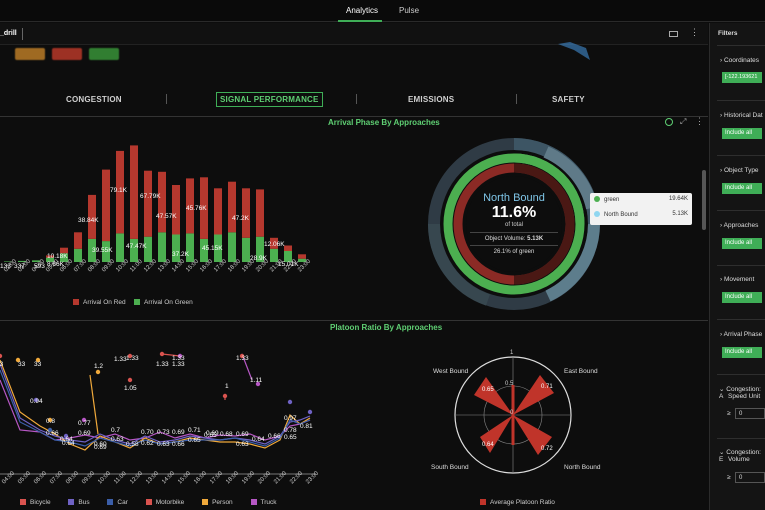 This screenshot has width=765, height=510. What do you see at coordinates (94, 99) in the screenshot?
I see `section-congestion: CONGESTION` at bounding box center [94, 99].